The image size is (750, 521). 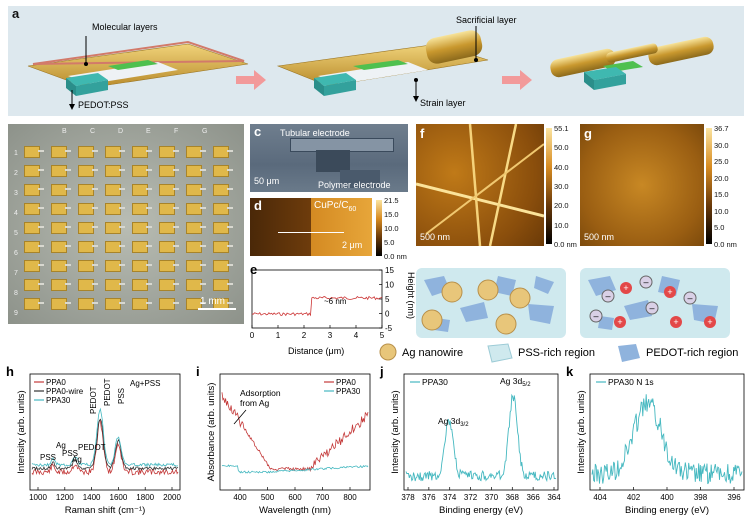 I want to click on afm-g-scale-label: 500 nm, so click(x=599, y=237).